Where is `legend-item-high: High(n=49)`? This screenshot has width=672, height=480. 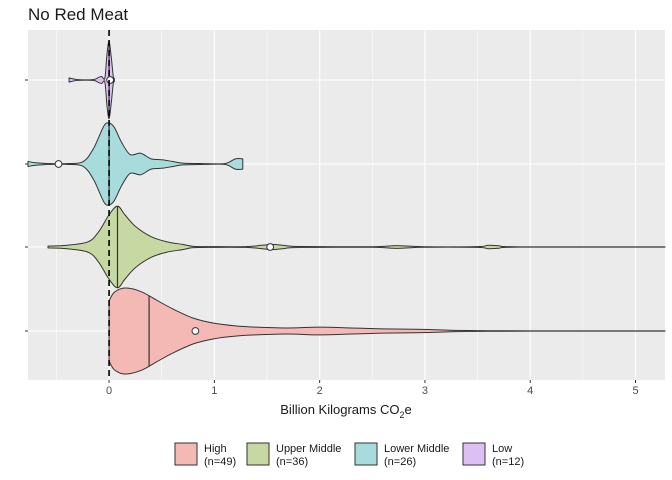
legend-item-high: High(n=49) is located at coordinates (205, 455).